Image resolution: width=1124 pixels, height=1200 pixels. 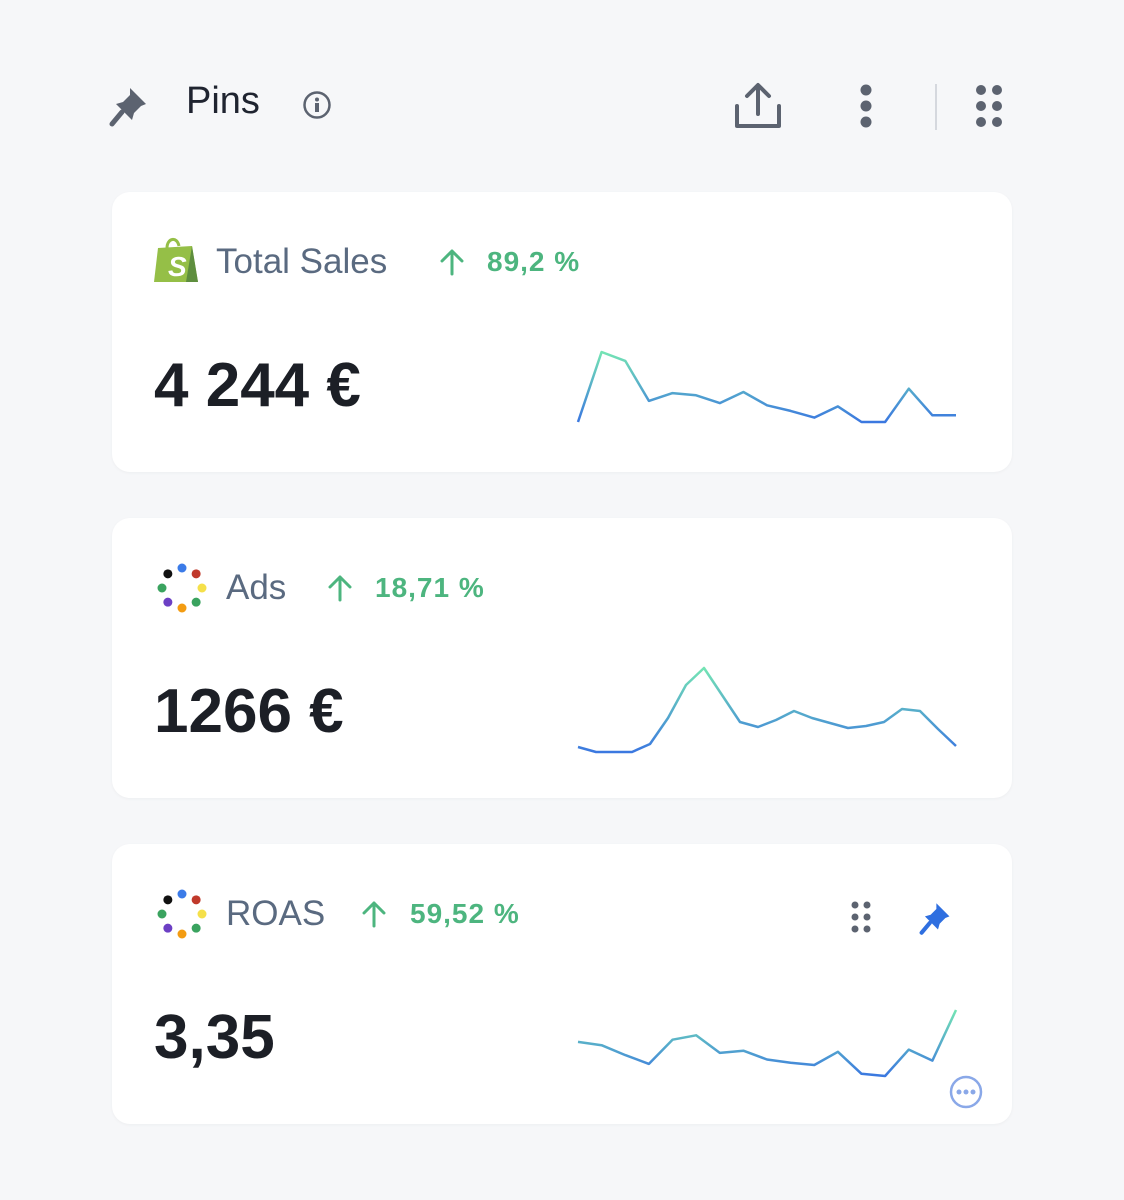 What do you see at coordinates (966, 1092) in the screenshot?
I see `options-button` at bounding box center [966, 1092].